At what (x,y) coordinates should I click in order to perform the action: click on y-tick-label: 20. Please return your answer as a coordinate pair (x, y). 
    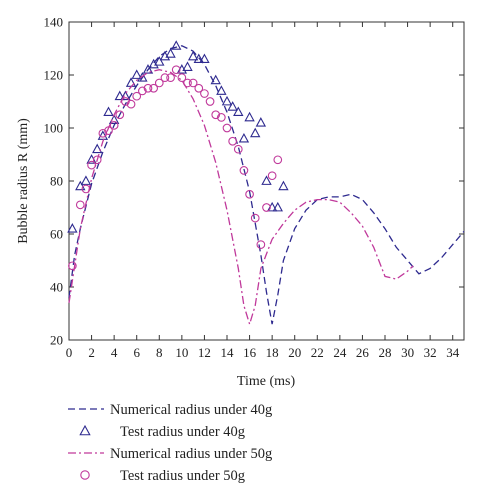
    Looking at the image, I should click on (56, 340).